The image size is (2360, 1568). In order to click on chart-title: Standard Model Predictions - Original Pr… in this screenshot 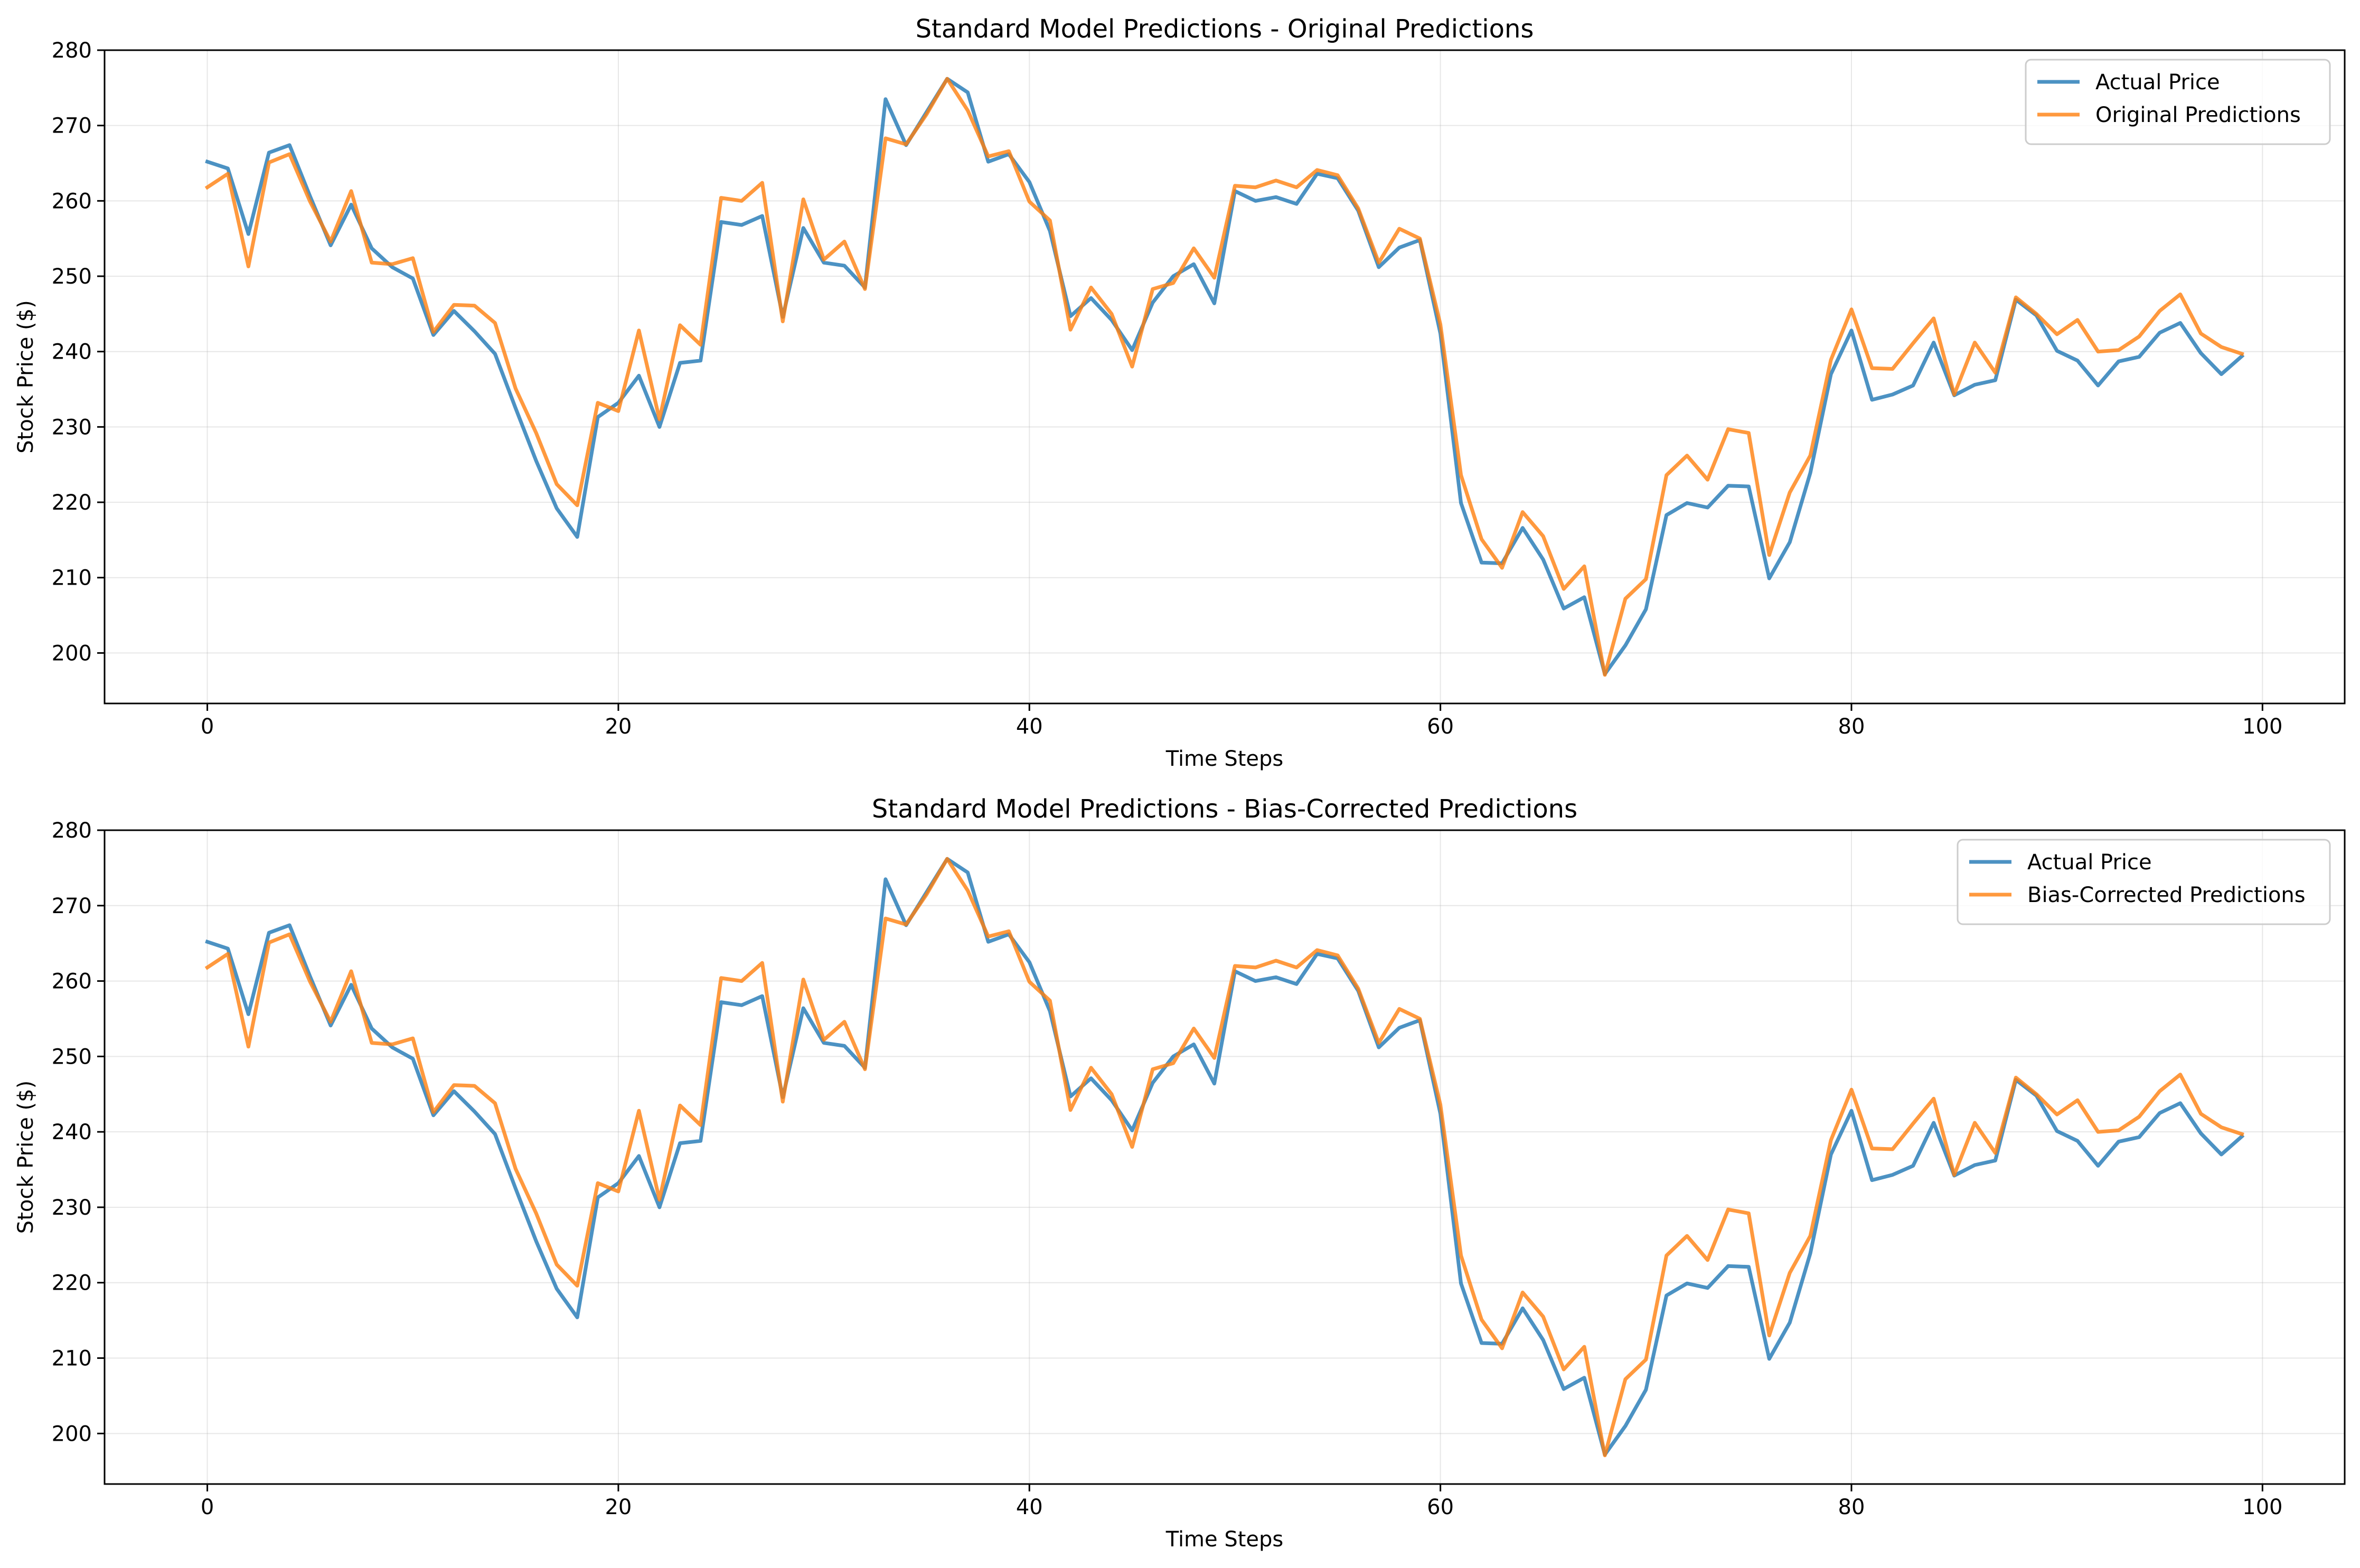, I will do `click(1225, 29)`.